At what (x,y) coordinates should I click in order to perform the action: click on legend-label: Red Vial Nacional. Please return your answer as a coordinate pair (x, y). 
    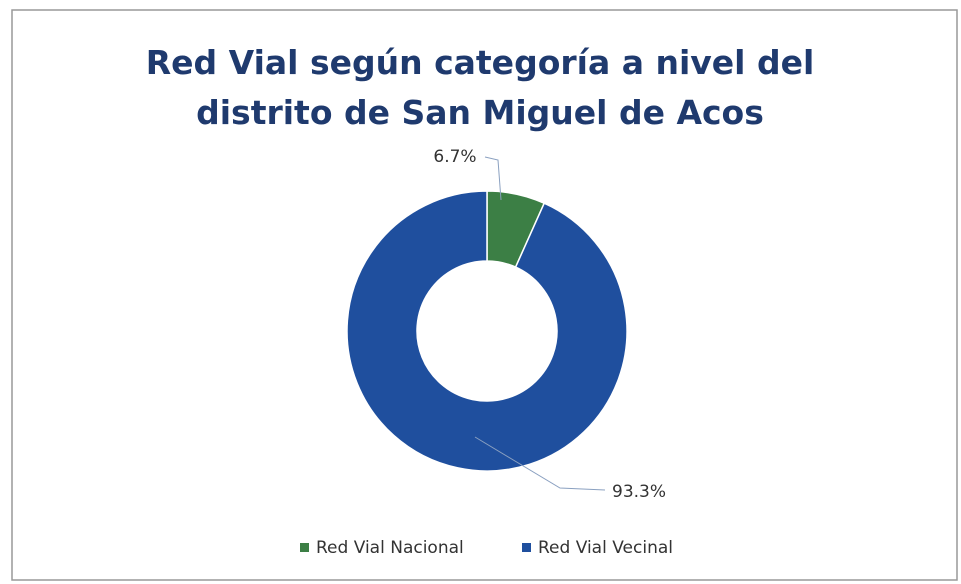
    Looking at the image, I should click on (390, 548).